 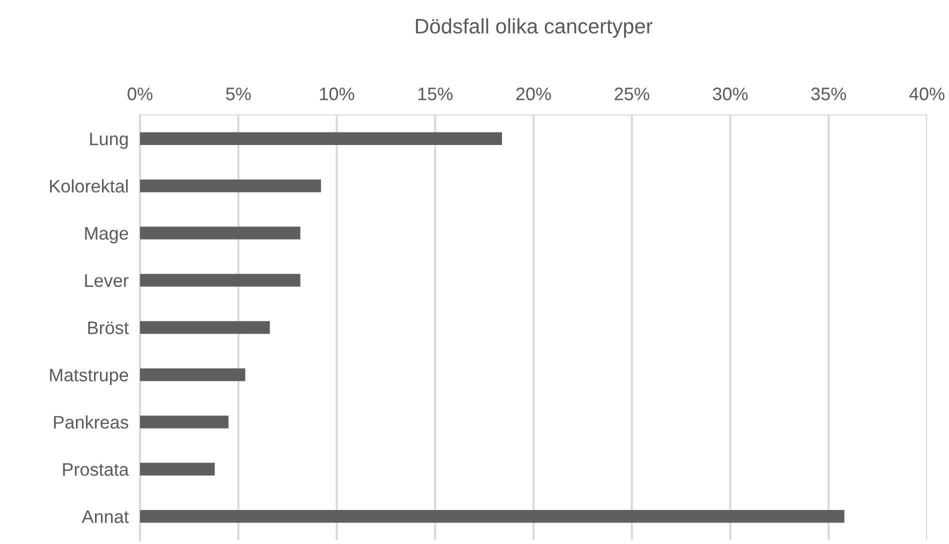 I want to click on y-tick-label: Matstrupe, so click(x=89, y=377).